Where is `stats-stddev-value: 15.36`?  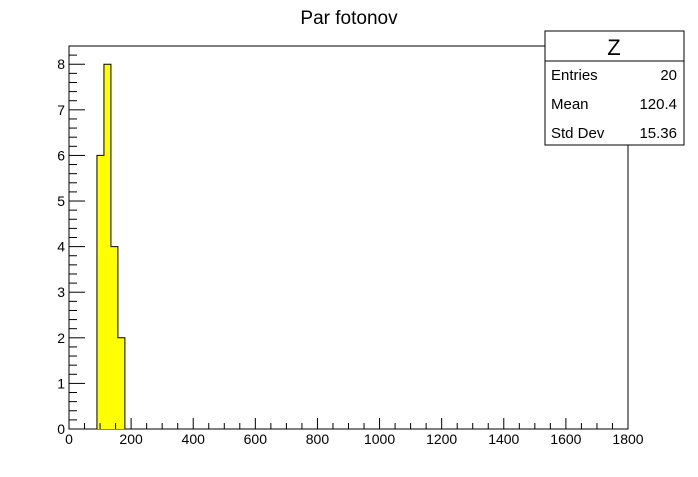 stats-stddev-value: 15.36 is located at coordinates (658, 133).